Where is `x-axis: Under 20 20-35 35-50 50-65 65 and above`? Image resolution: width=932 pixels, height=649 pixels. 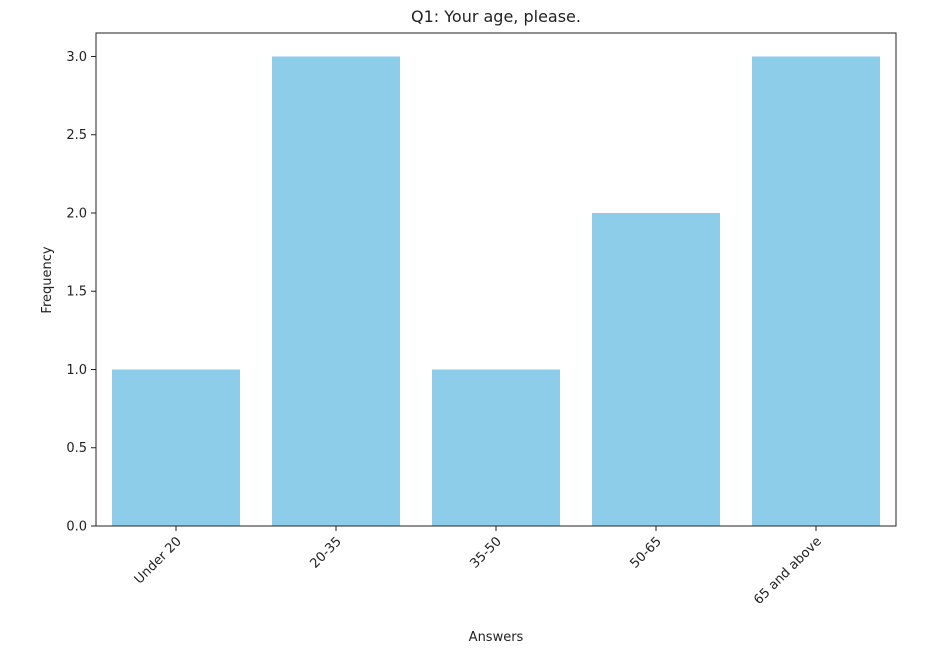 x-axis: Under 20 20-35 35-50 50-65 65 and above is located at coordinates (478, 567).